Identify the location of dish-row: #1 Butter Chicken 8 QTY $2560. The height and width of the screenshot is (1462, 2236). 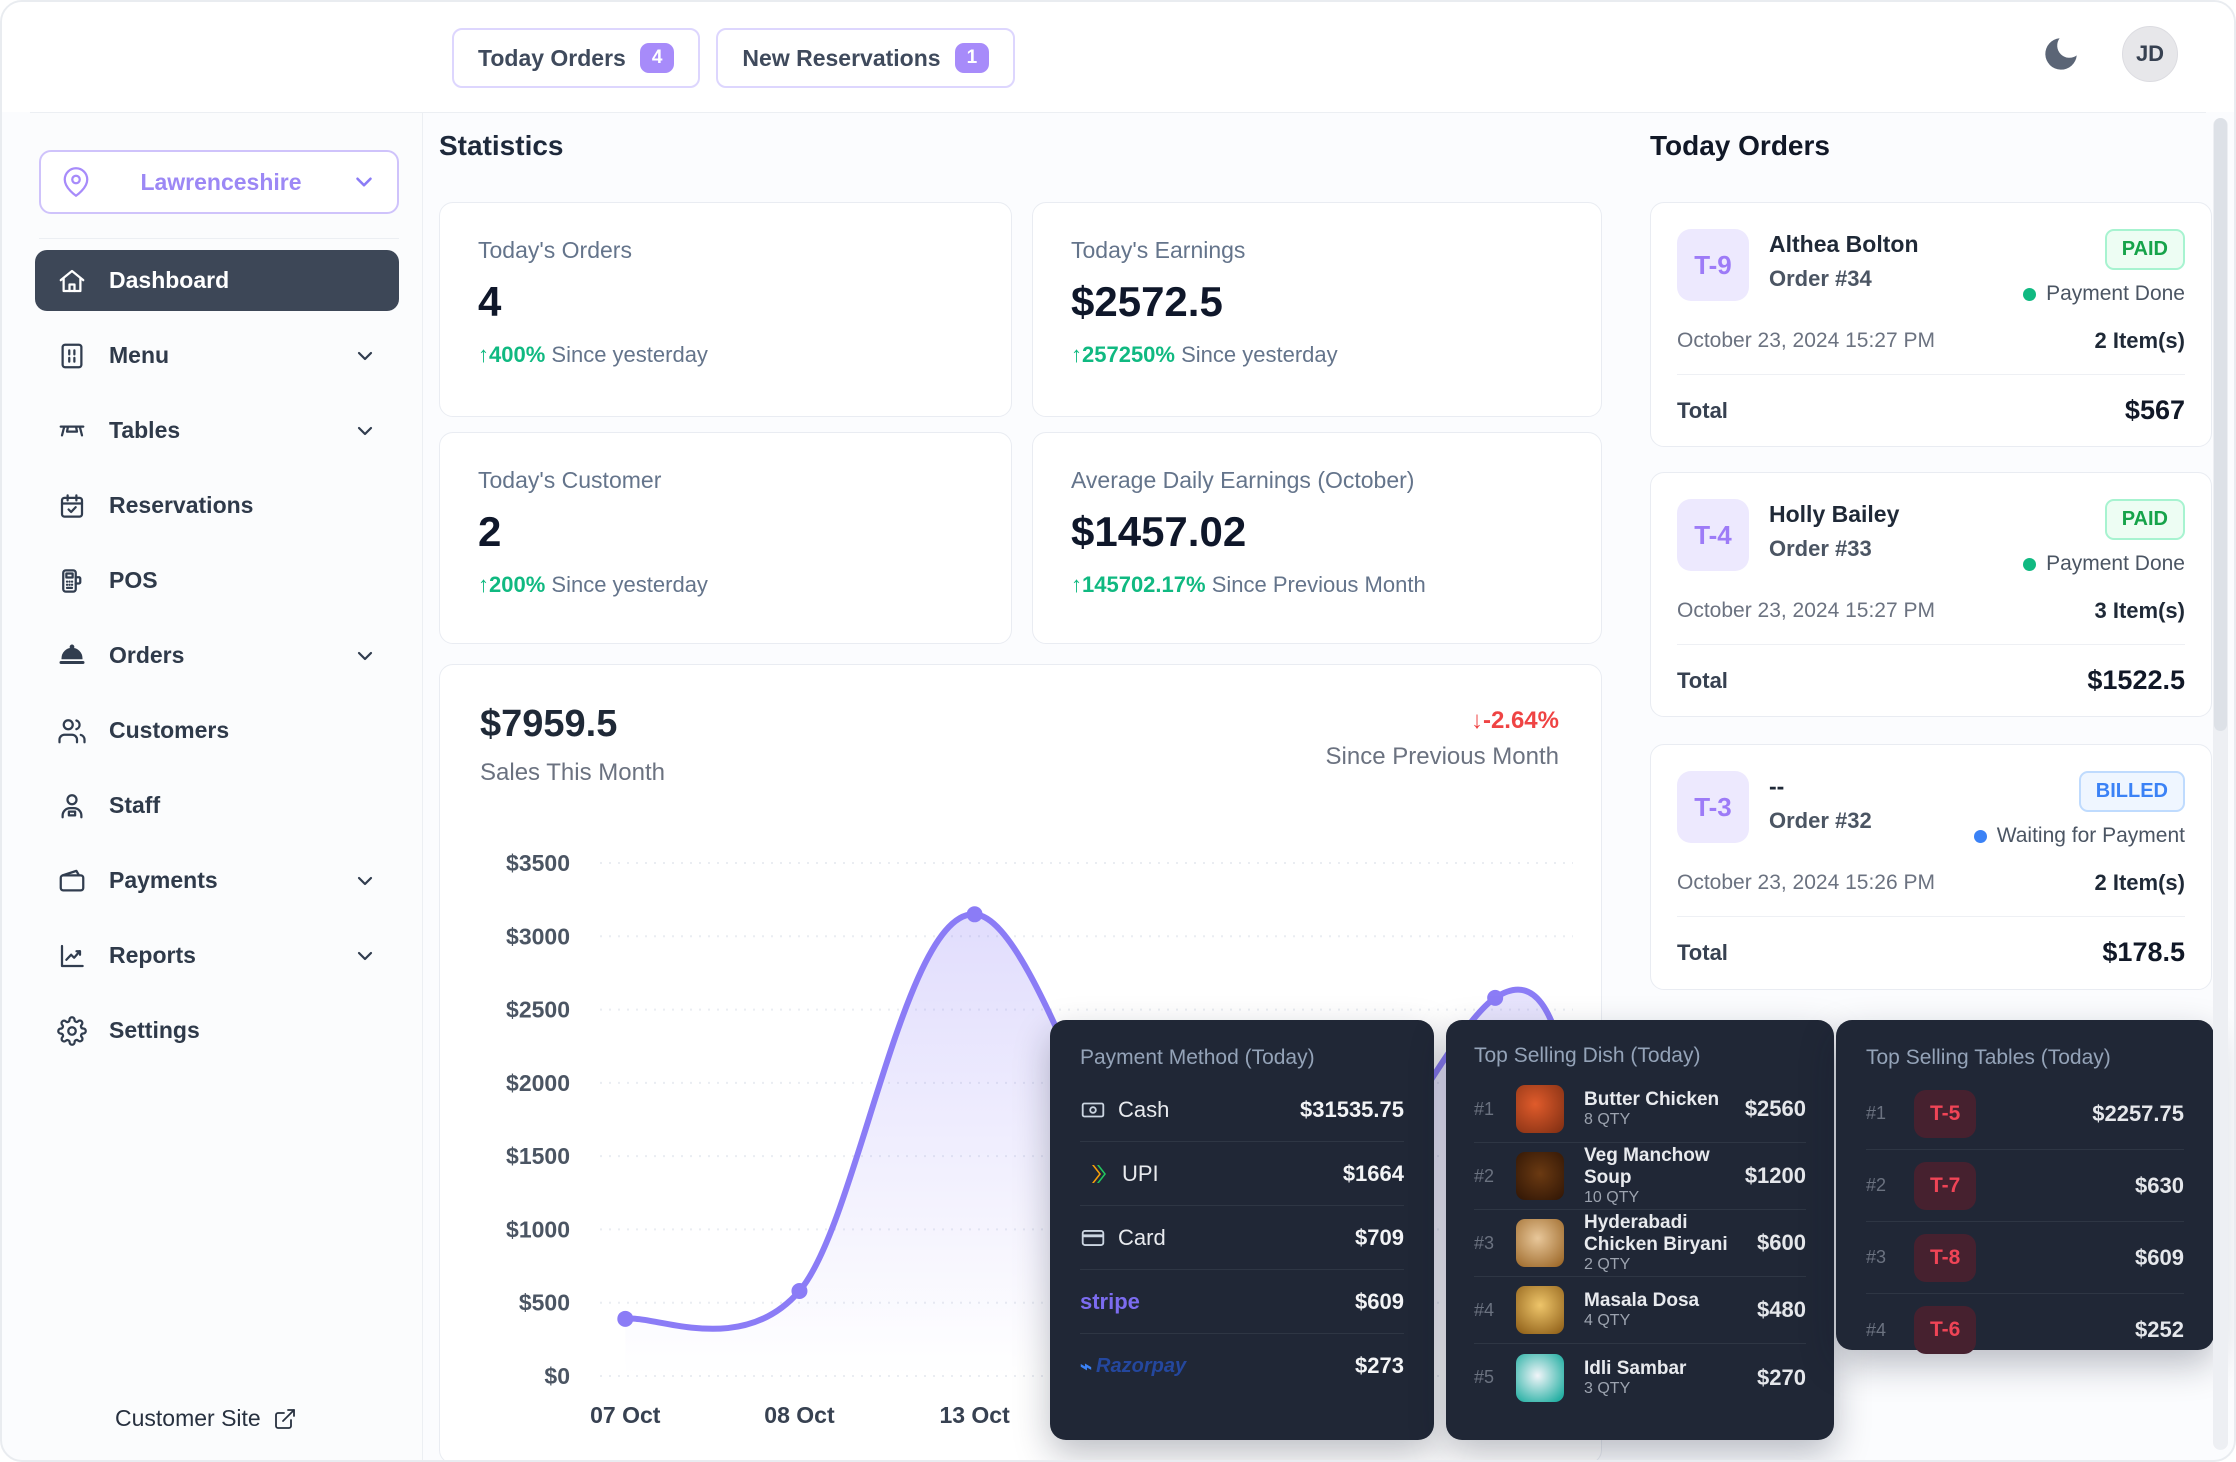
(1640, 1109).